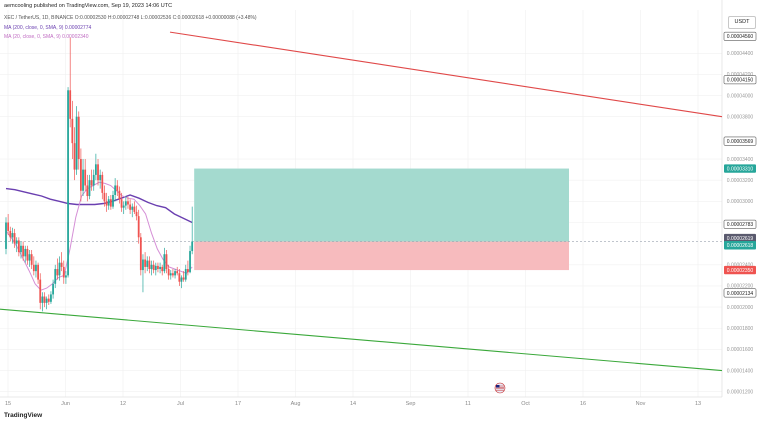  Describe the element at coordinates (698, 404) in the screenshot. I see `time-tick-label: 13` at that location.